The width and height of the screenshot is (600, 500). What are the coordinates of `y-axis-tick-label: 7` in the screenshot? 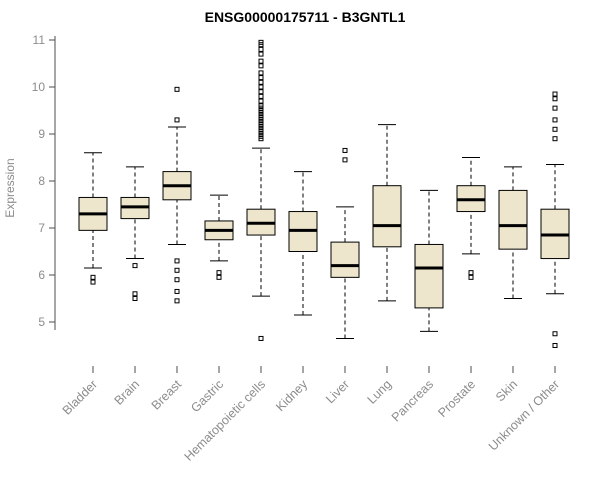 It's located at (41, 228).